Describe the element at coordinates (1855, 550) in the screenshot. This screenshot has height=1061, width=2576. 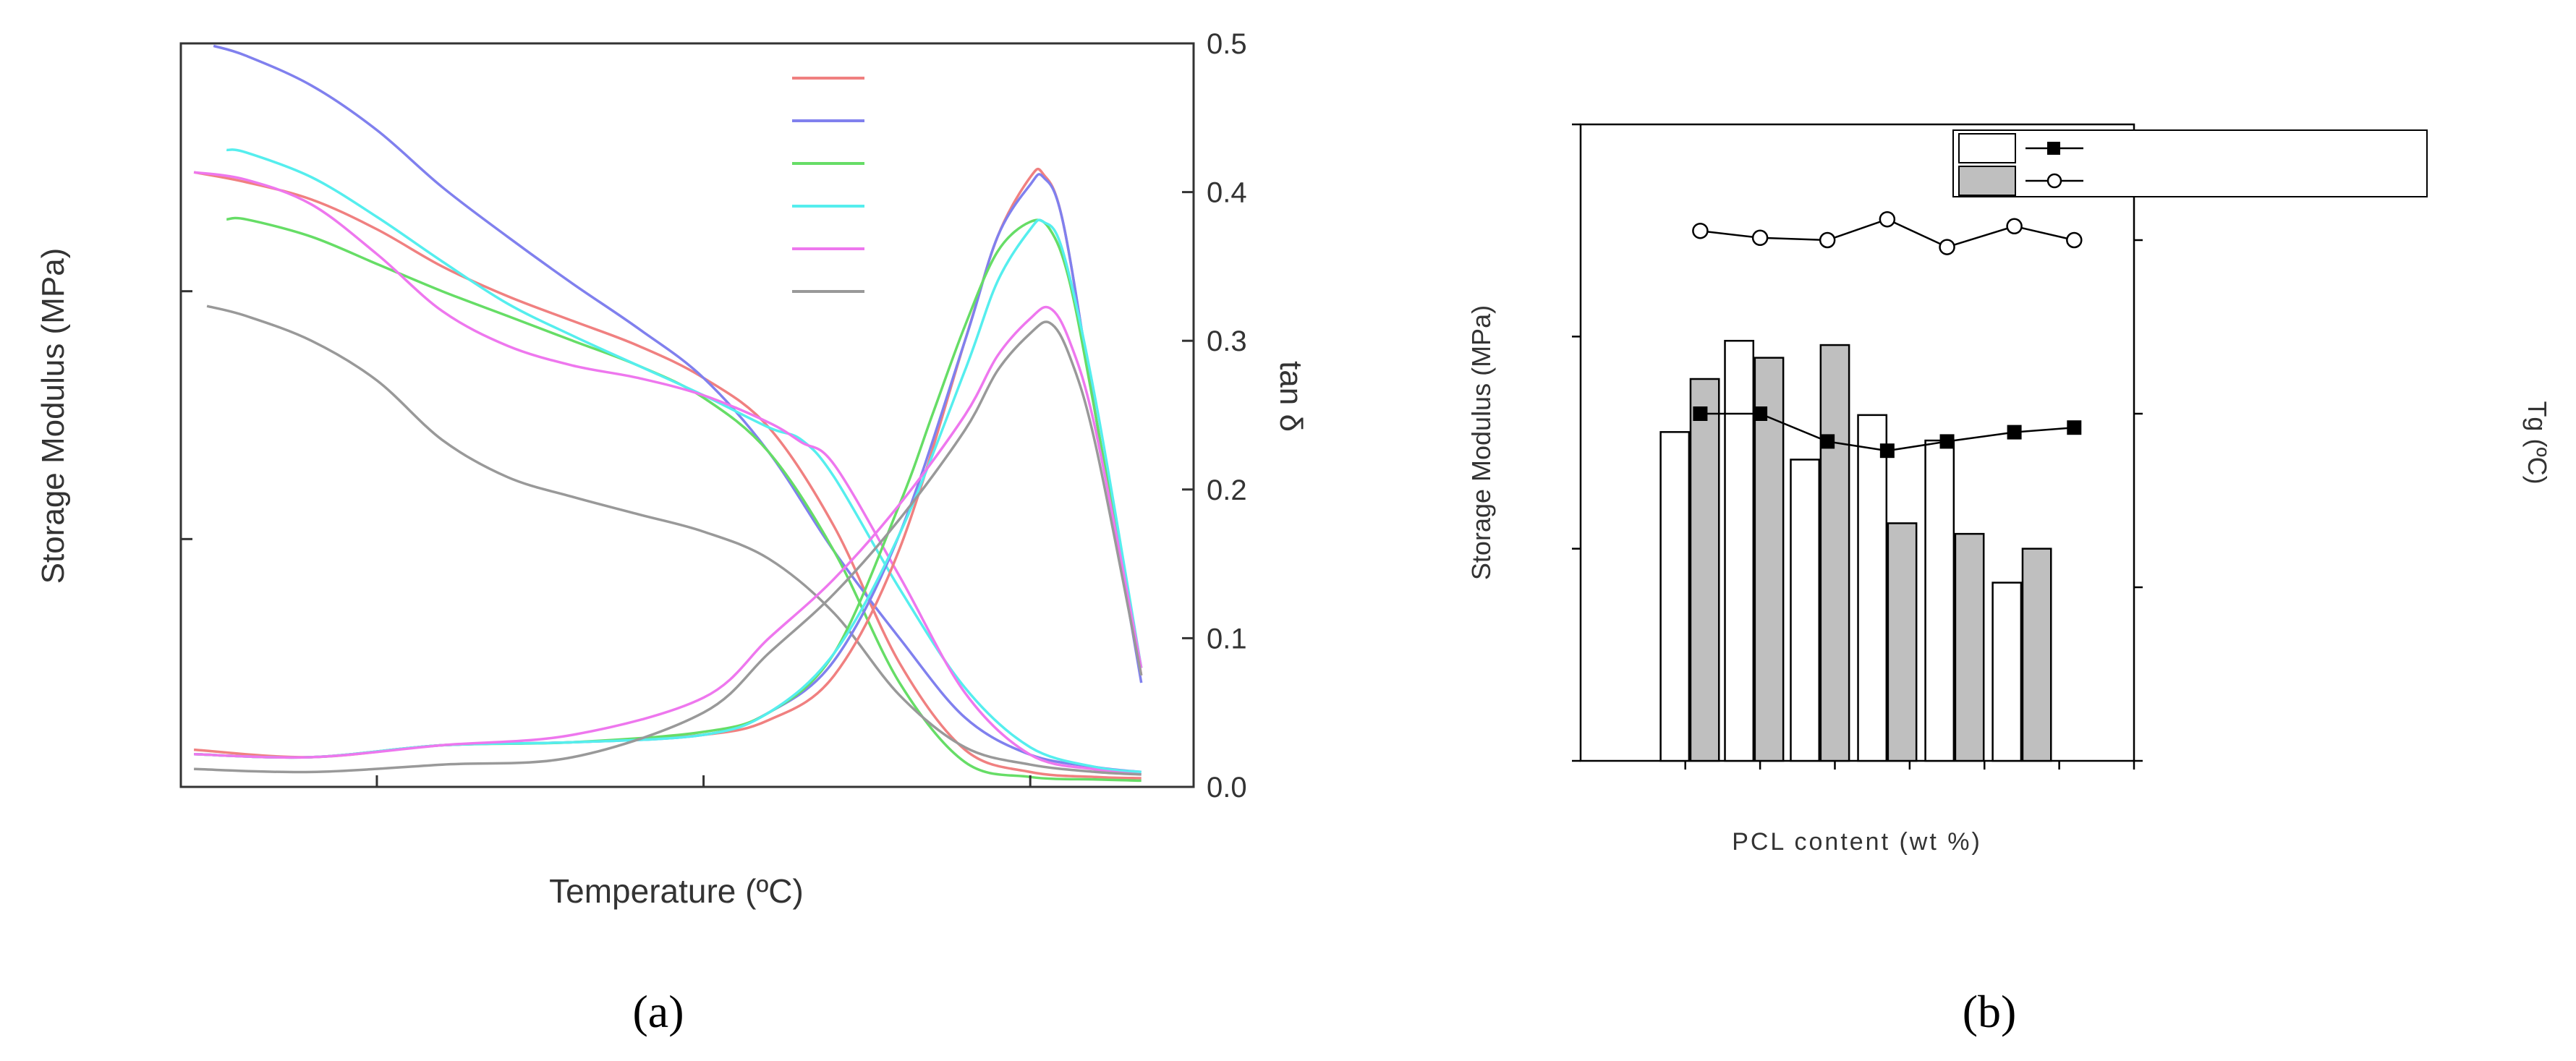
I see `chart-b-bars` at that location.